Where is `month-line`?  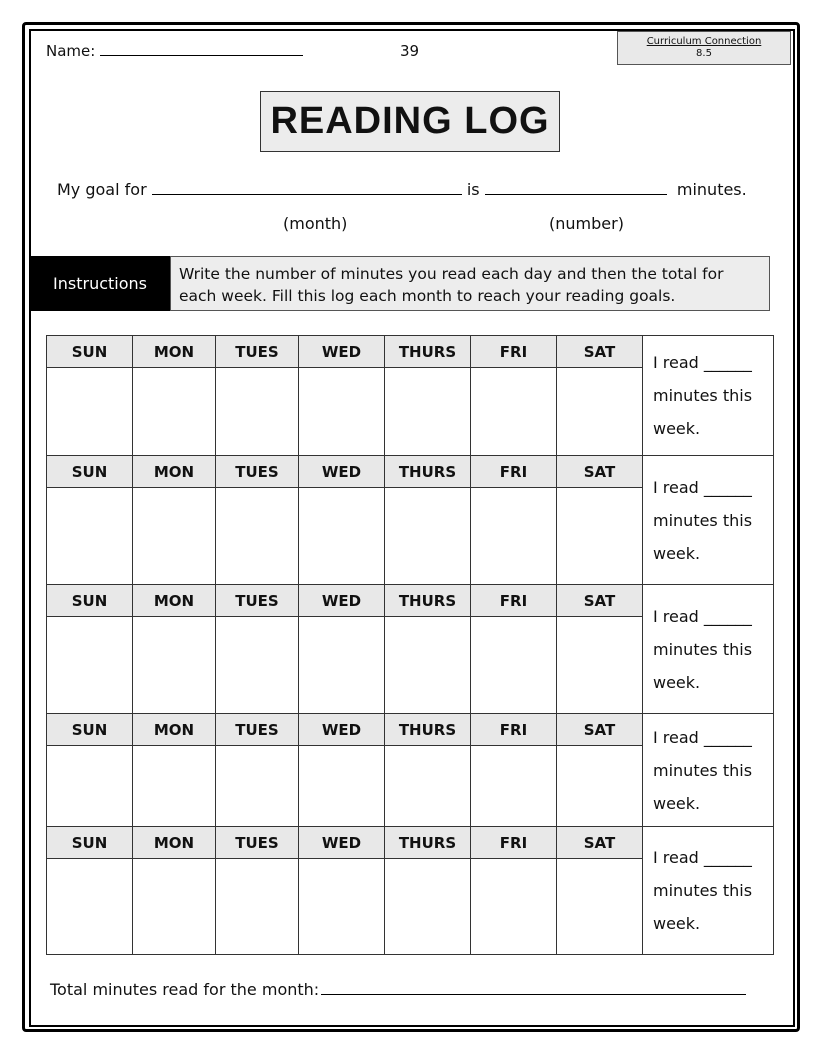
month-line is located at coordinates (306, 194).